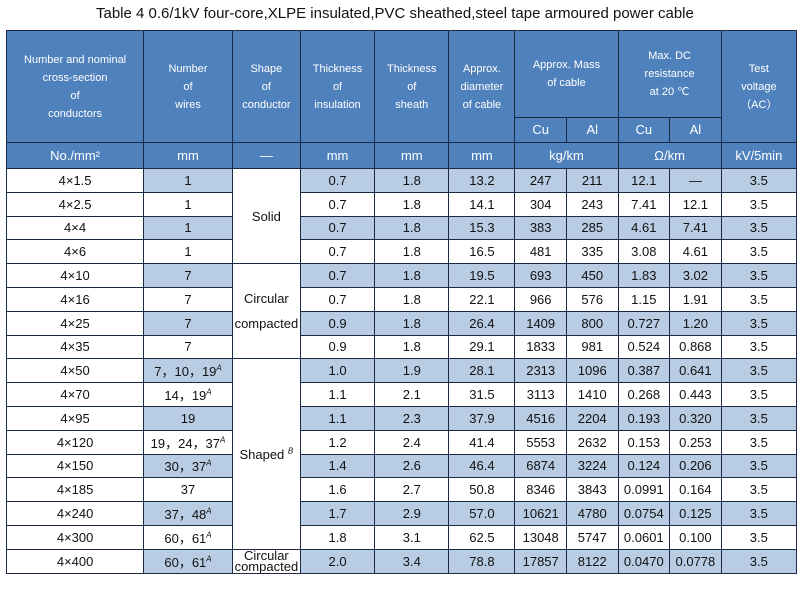 The height and width of the screenshot is (606, 800). I want to click on cell-mass-cu: 481, so click(540, 252).